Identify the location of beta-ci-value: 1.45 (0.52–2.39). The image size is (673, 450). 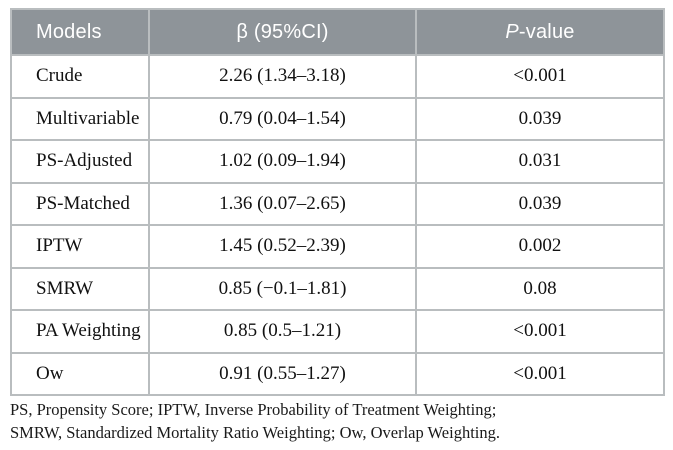
(282, 246).